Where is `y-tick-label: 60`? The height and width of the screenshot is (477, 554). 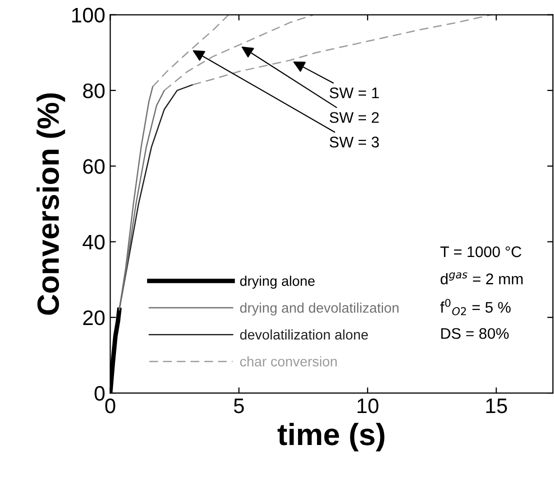
y-tick-label: 60 is located at coordinates (94, 166).